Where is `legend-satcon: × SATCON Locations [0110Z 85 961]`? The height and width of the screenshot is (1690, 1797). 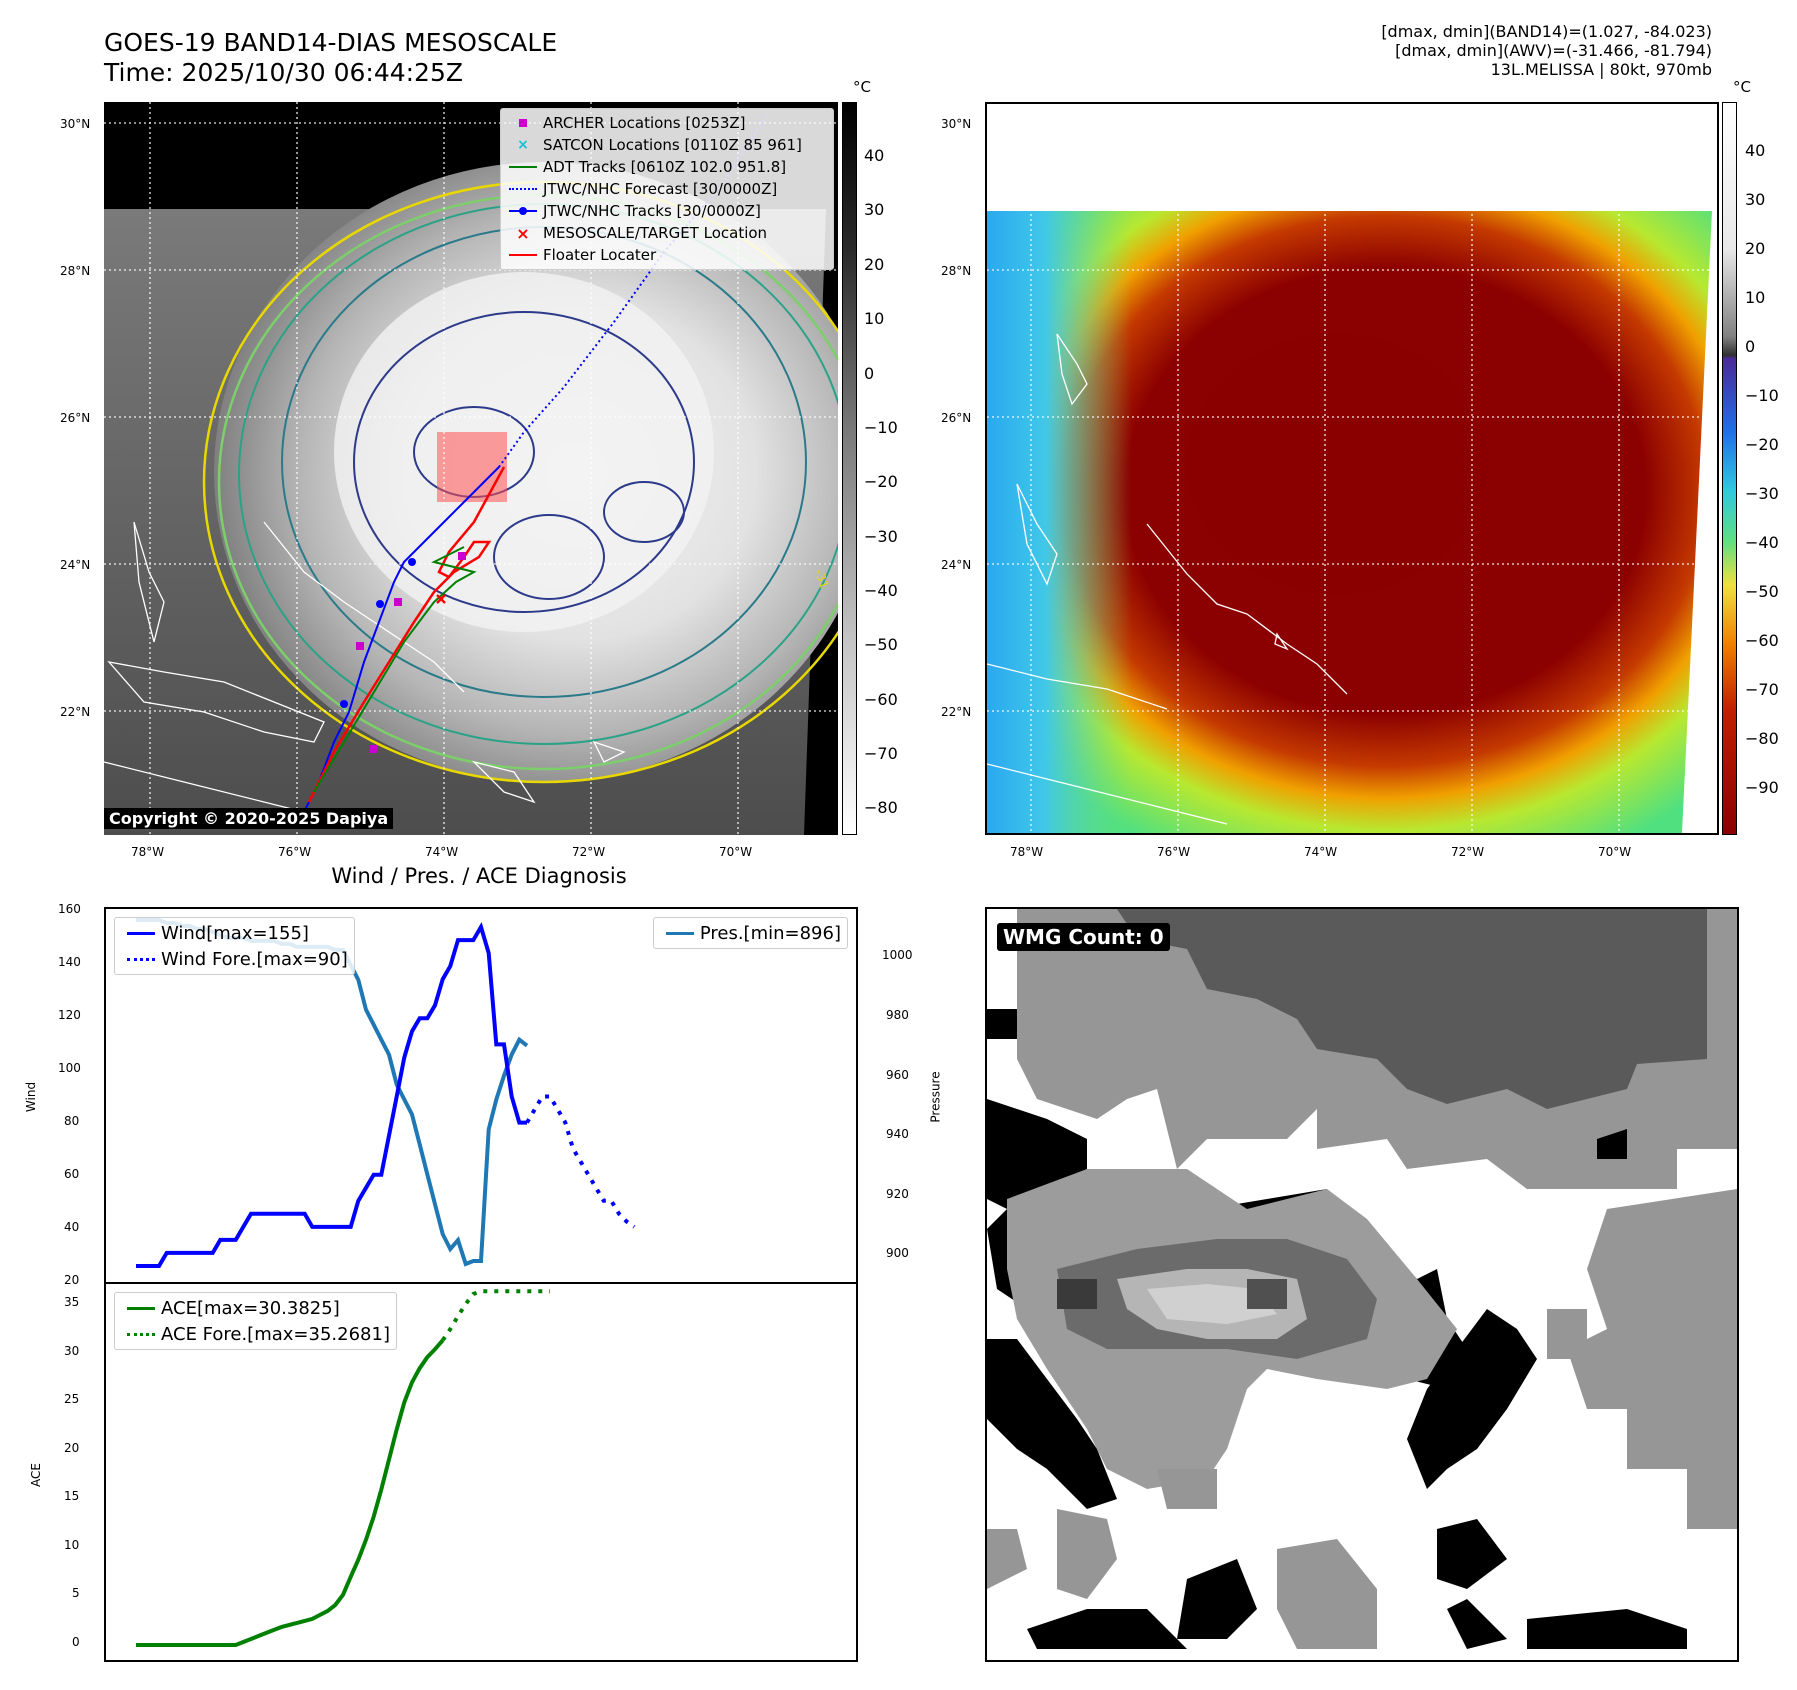 legend-satcon: × SATCON Locations [0110Z 85 961] is located at coordinates (667, 145).